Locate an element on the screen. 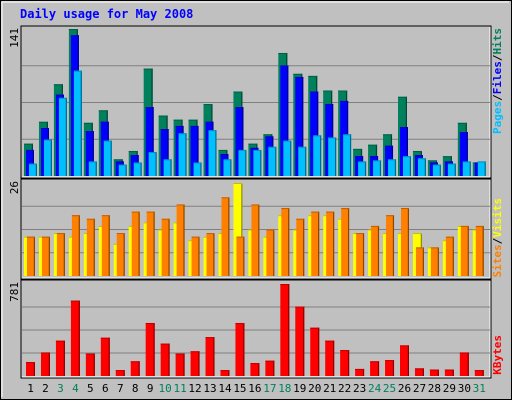  bar-pages-day-30-edge is located at coordinates (466, 162).